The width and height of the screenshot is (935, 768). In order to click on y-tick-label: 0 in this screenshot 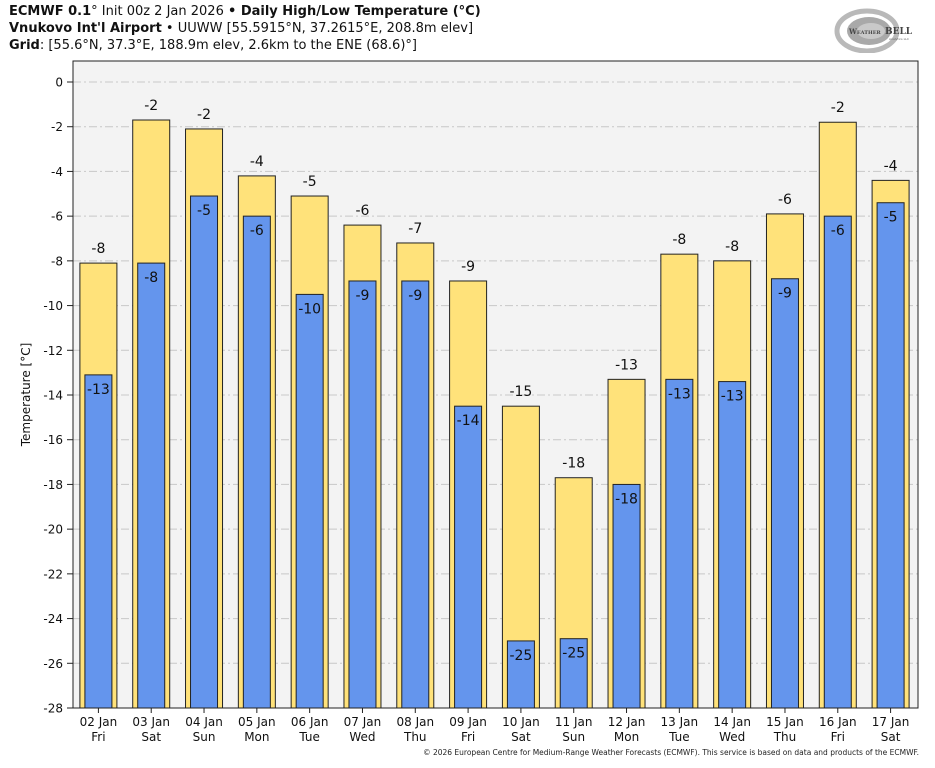, I will do `click(59, 83)`.